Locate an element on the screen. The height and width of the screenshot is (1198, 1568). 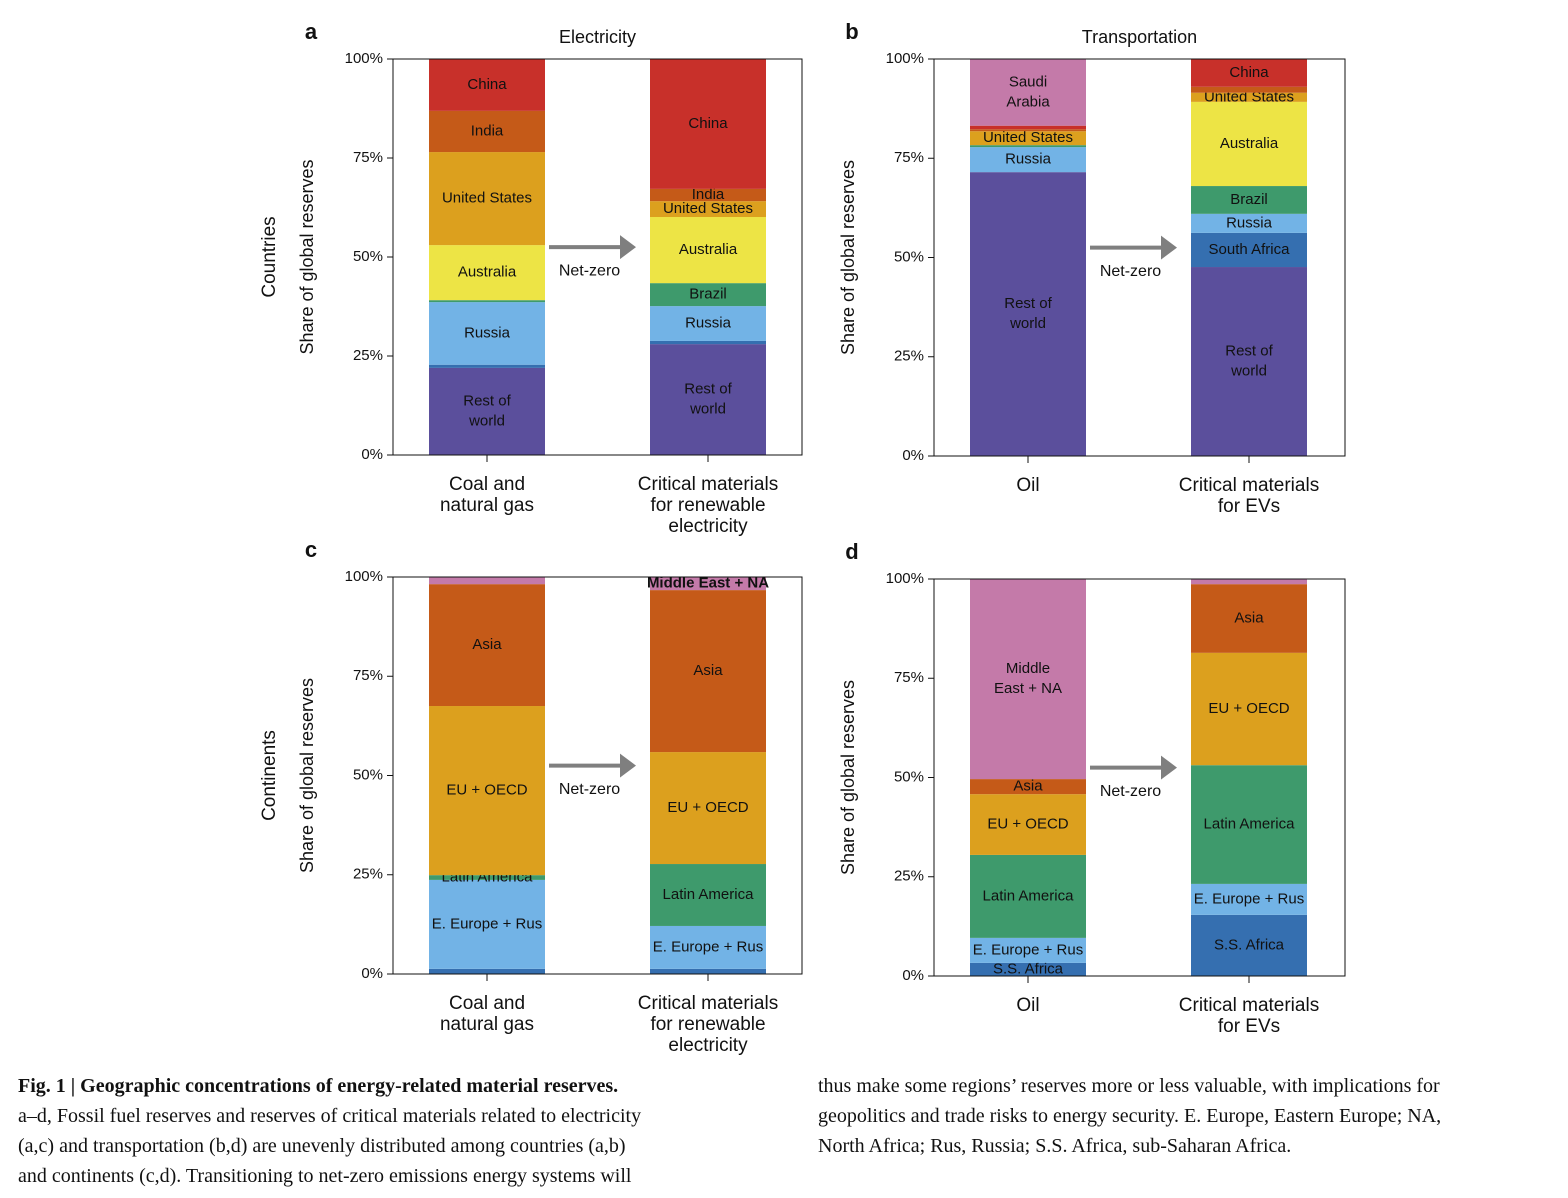
segment-label: Saudi Arabia is located at coordinates (1028, 91).